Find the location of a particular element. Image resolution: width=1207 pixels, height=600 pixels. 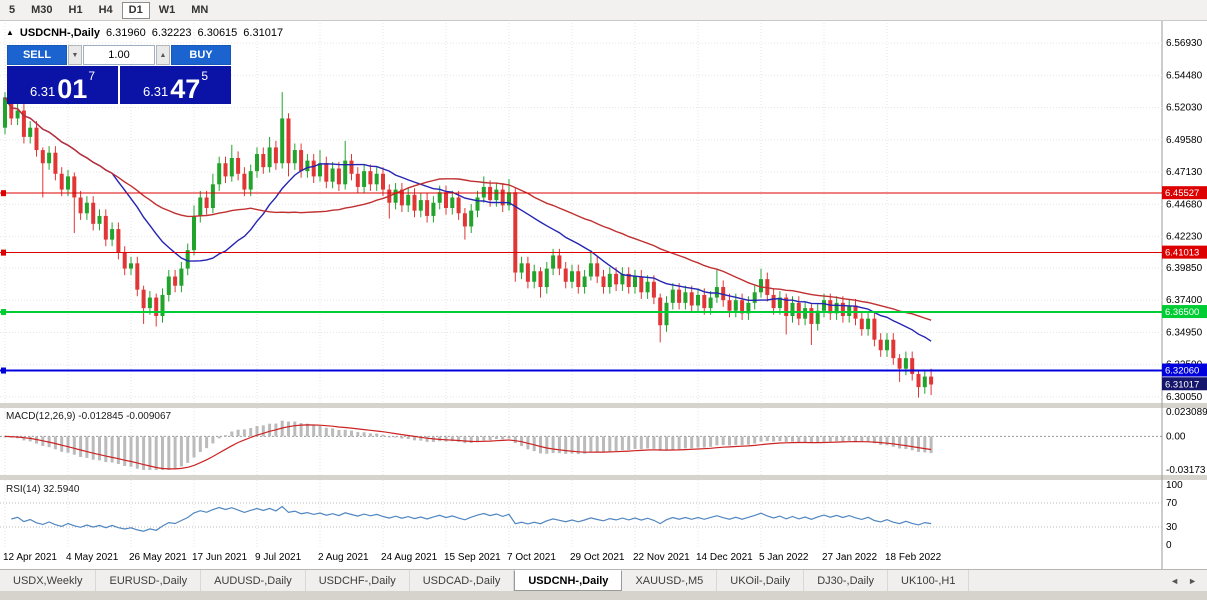

timeframe-button-d1: D1 is located at coordinates (135, 10).